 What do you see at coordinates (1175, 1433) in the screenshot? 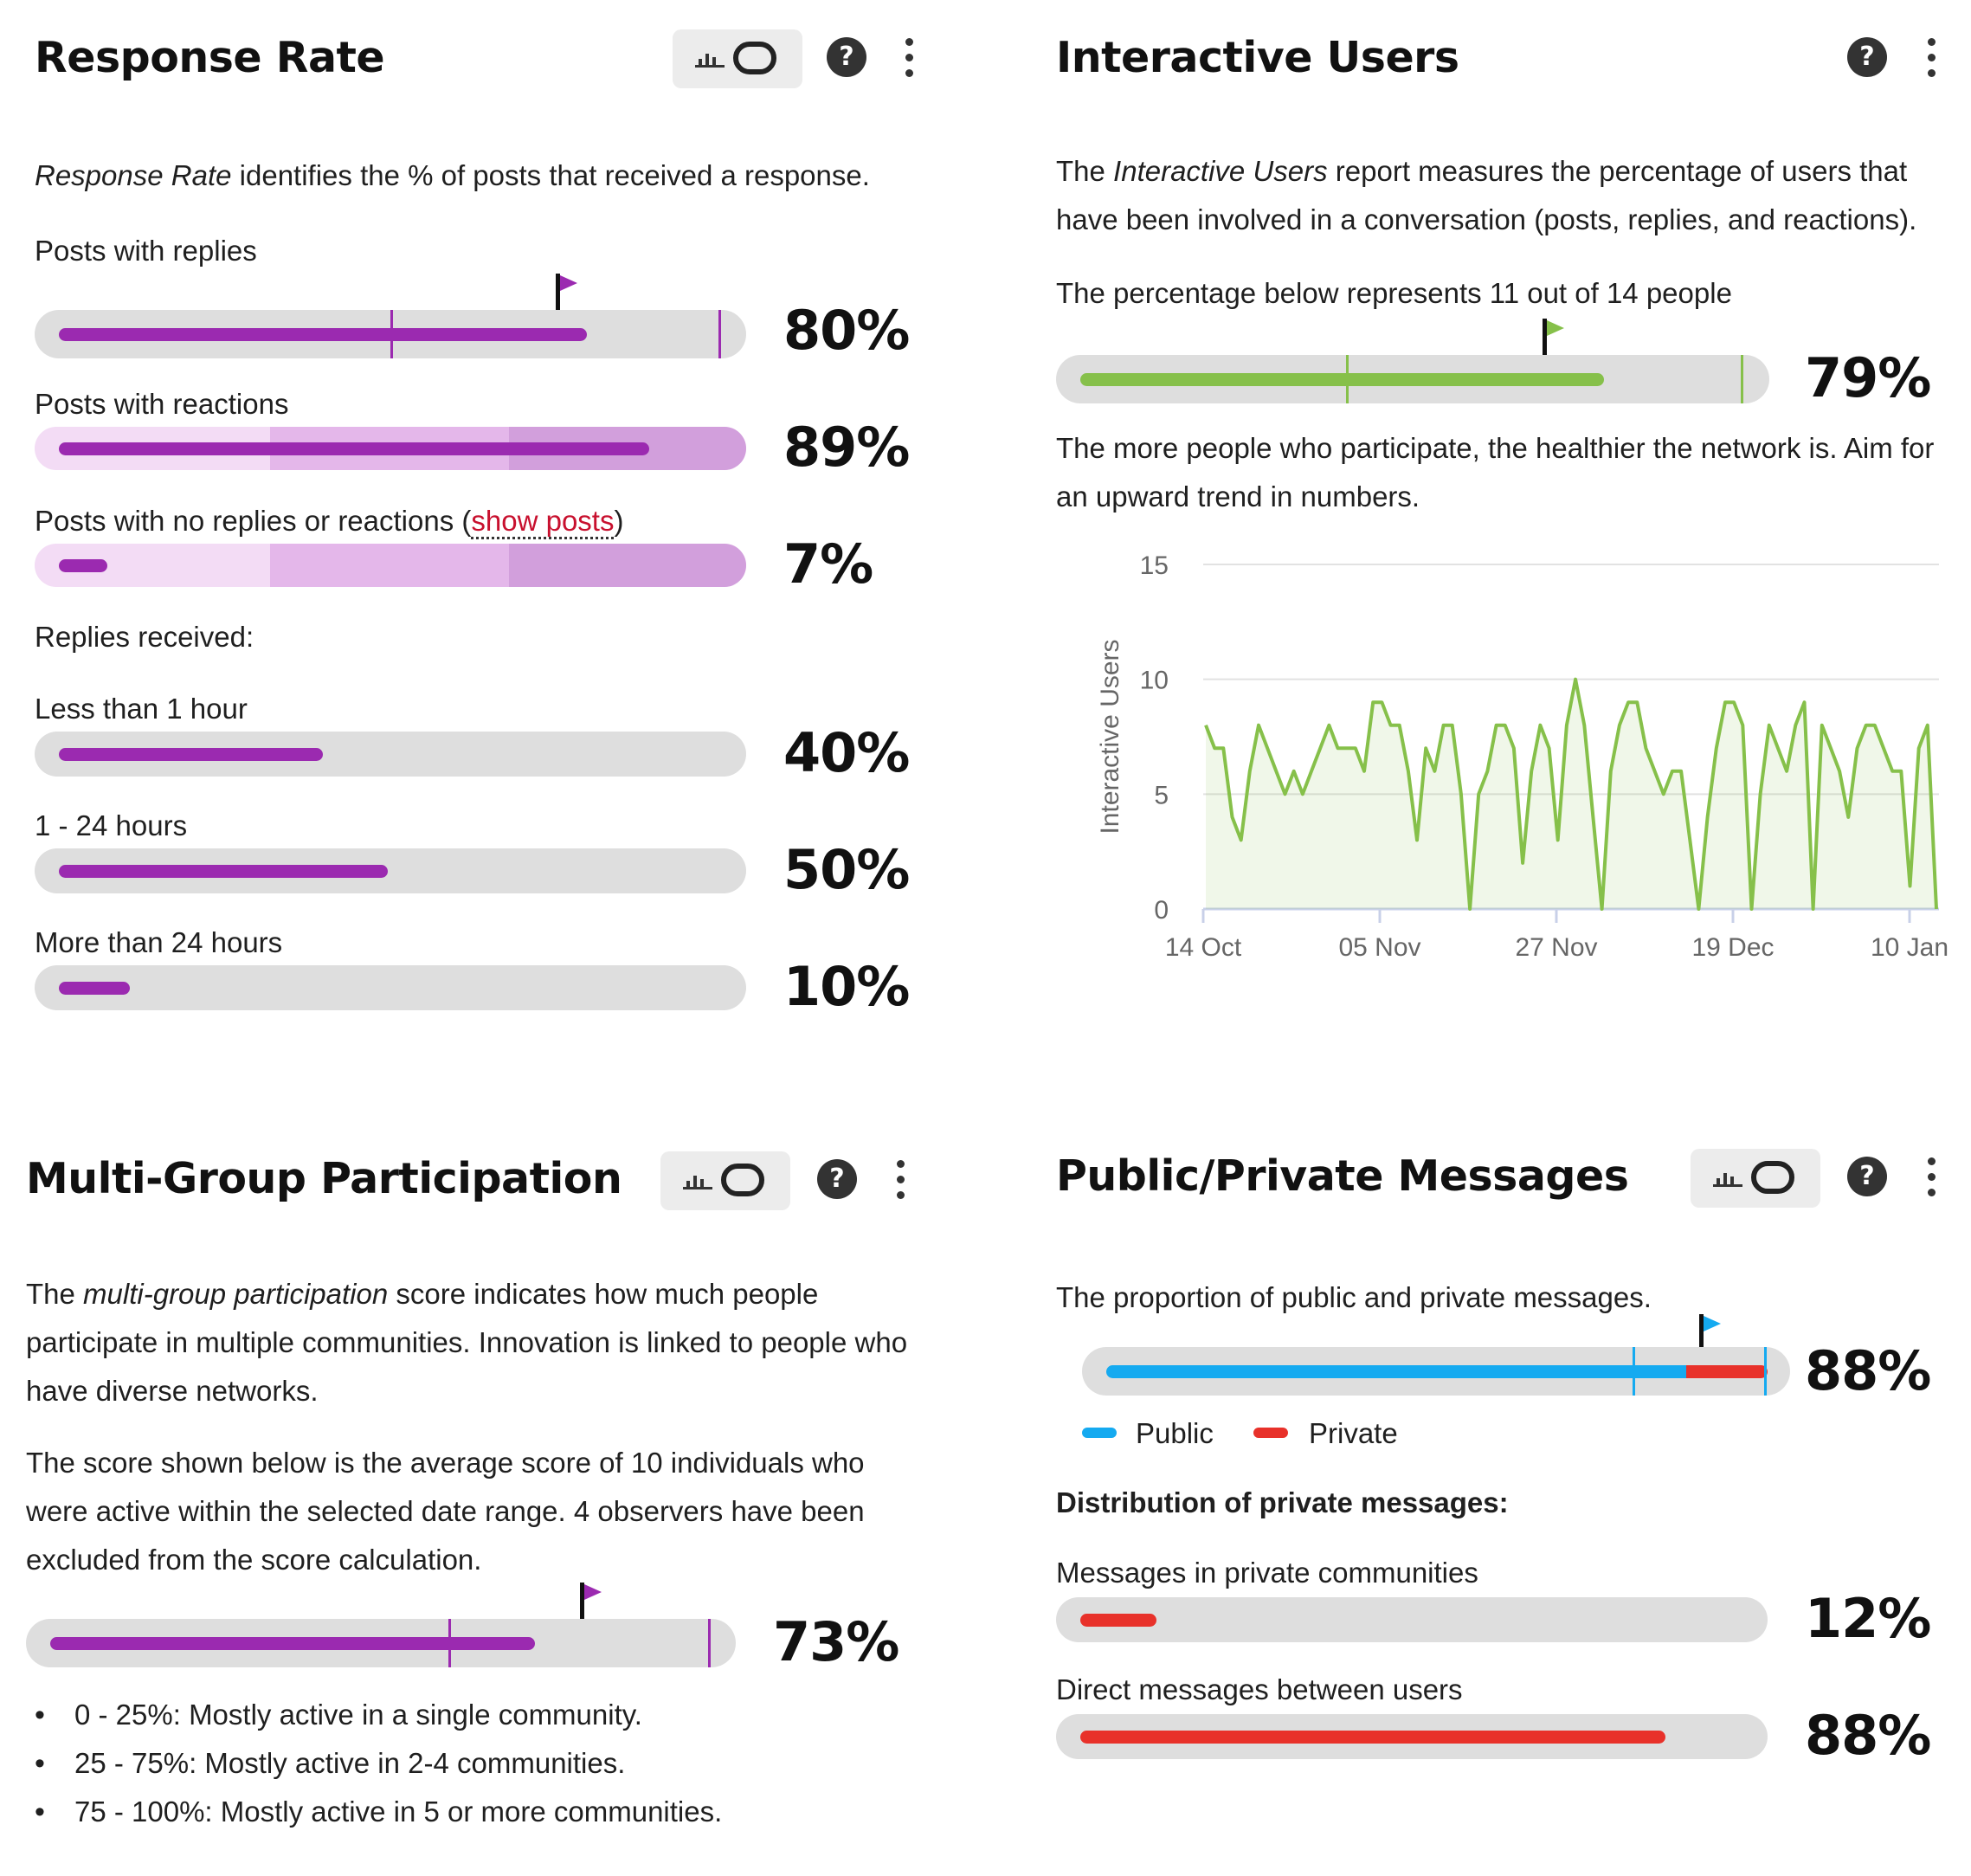
I see `public-legend-label: Public` at bounding box center [1175, 1433].